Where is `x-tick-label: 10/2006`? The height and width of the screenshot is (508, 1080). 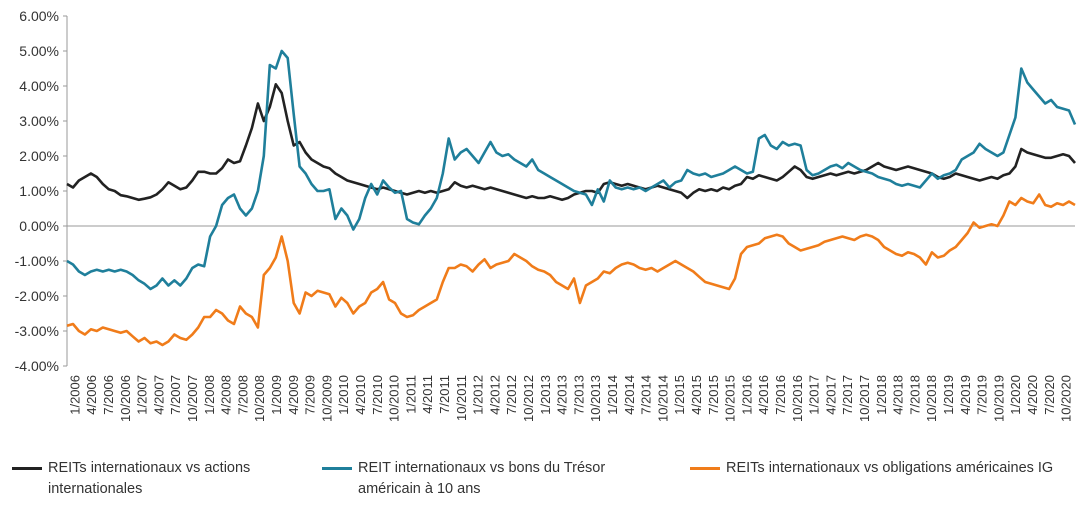 x-tick-label: 10/2006 is located at coordinates (125, 398).